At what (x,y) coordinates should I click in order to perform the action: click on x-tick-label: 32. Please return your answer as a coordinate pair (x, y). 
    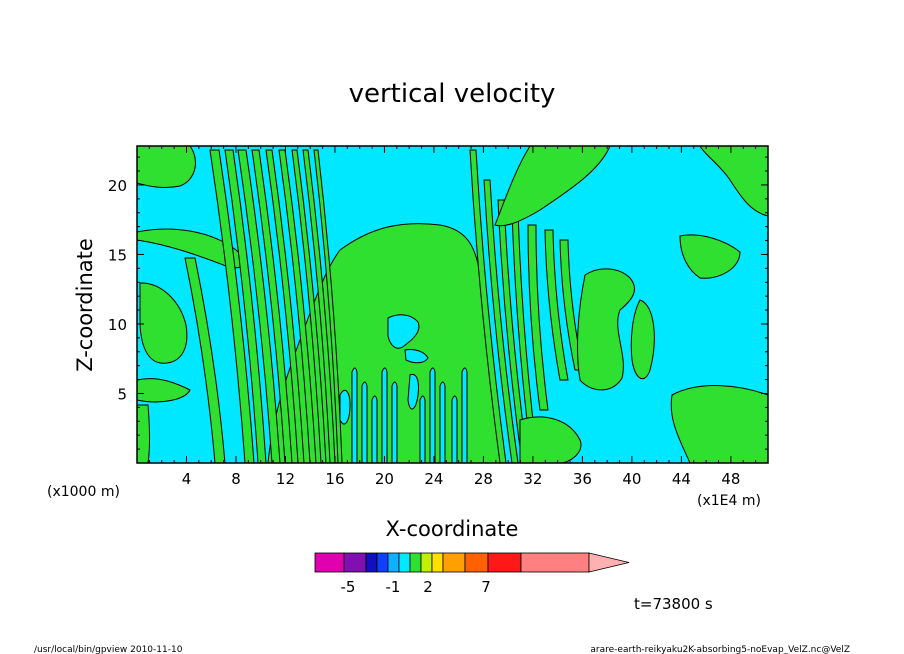
    Looking at the image, I should click on (532, 479).